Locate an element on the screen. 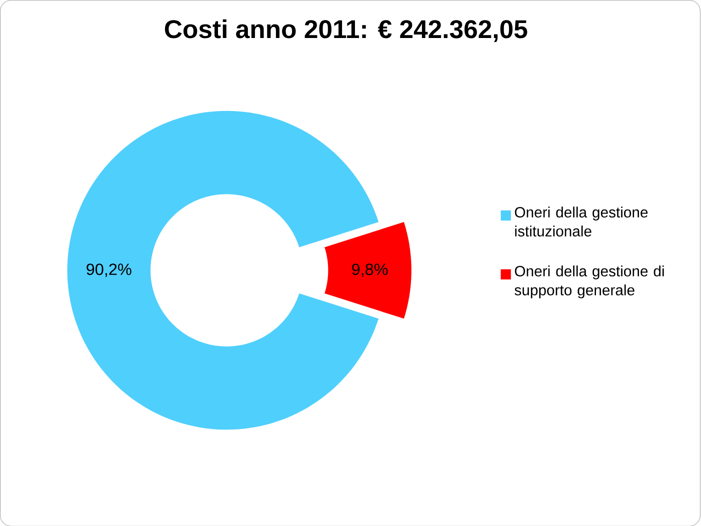 The height and width of the screenshot is (526, 701). data-label: 90,2% is located at coordinates (109, 270).